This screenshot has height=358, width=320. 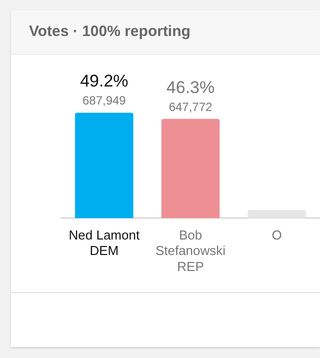 What do you see at coordinates (277, 235) in the screenshot?
I see `x-tick-label: O` at bounding box center [277, 235].